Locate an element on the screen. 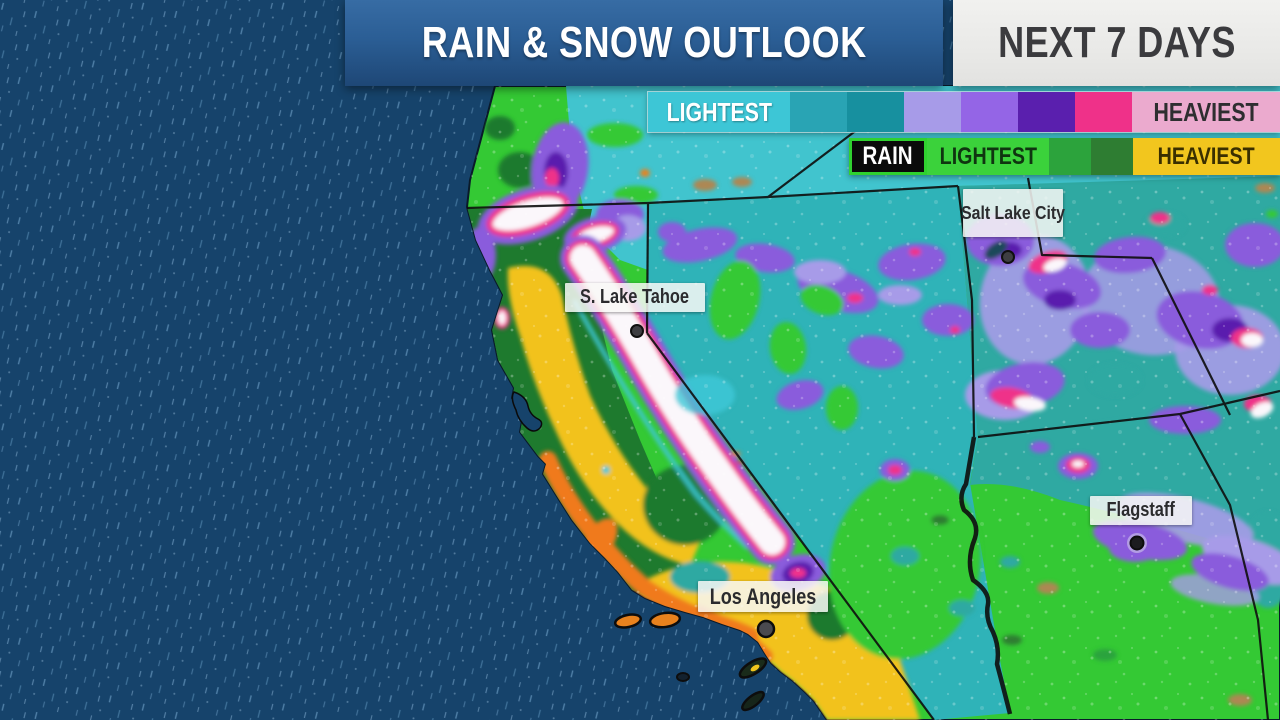  border-ca-nv-diagonal is located at coordinates (790, 526).